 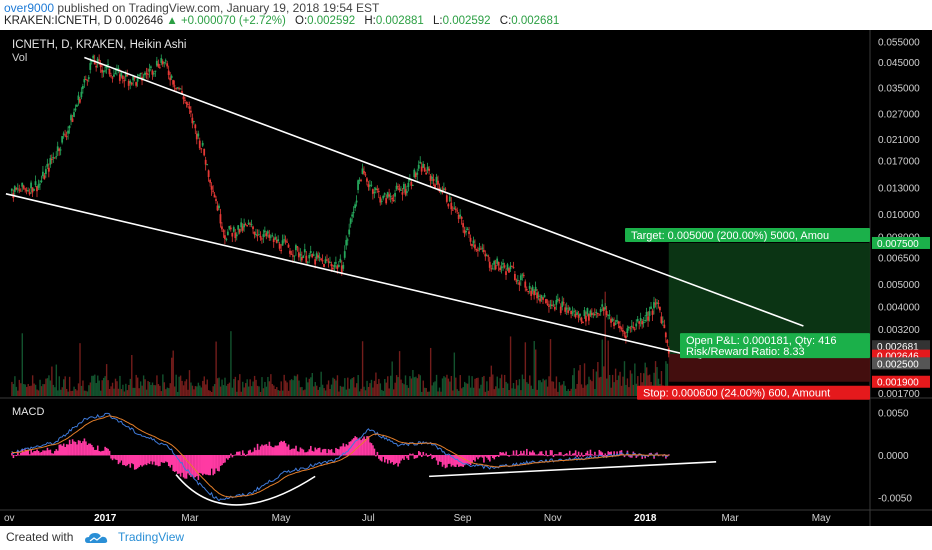 What do you see at coordinates (775, 346) in the screenshot?
I see `pnl-label-box` at bounding box center [775, 346].